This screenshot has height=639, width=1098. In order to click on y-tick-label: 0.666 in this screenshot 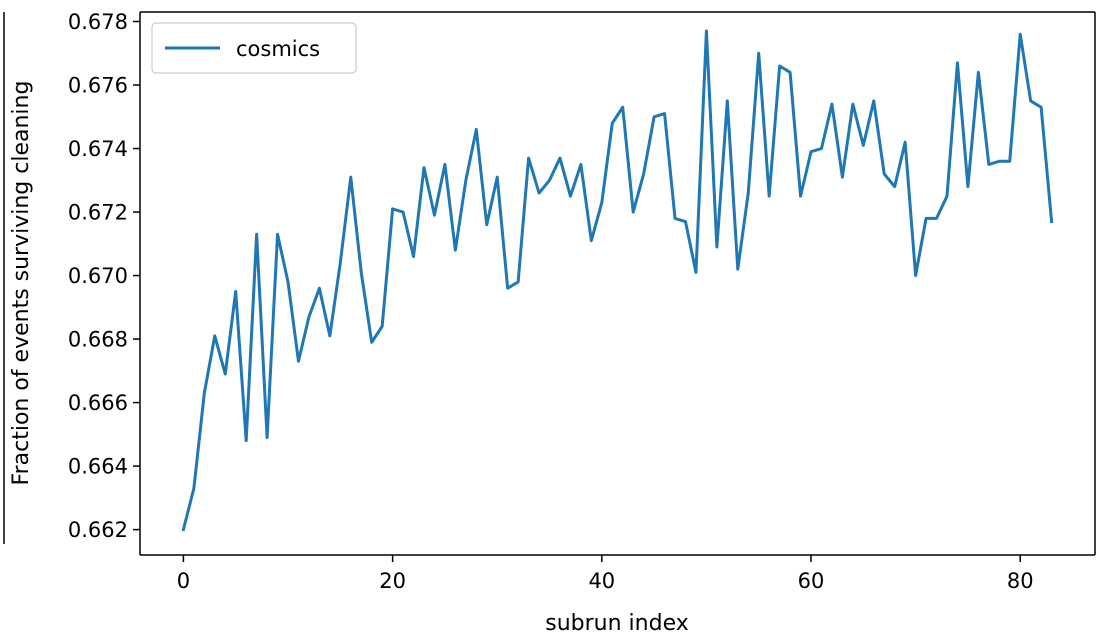, I will do `click(98, 403)`.